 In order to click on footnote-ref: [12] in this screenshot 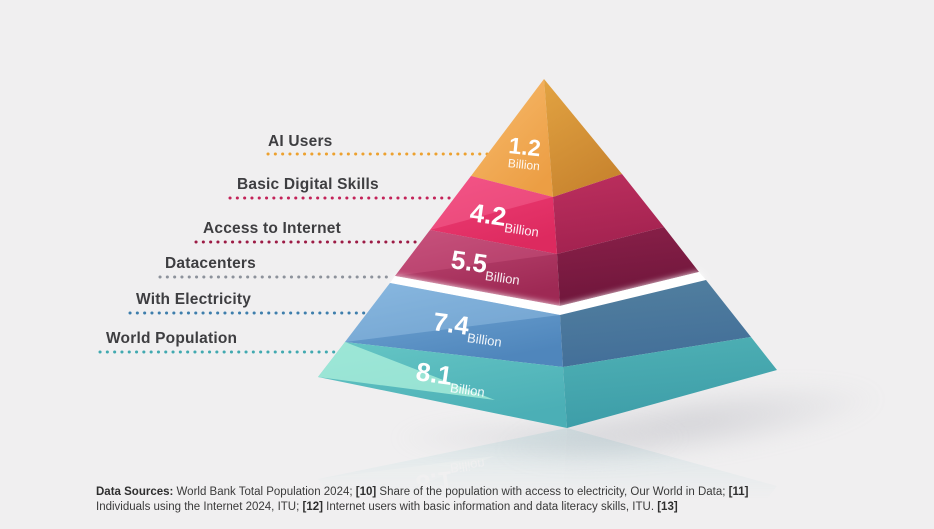, I will do `click(312, 507)`.